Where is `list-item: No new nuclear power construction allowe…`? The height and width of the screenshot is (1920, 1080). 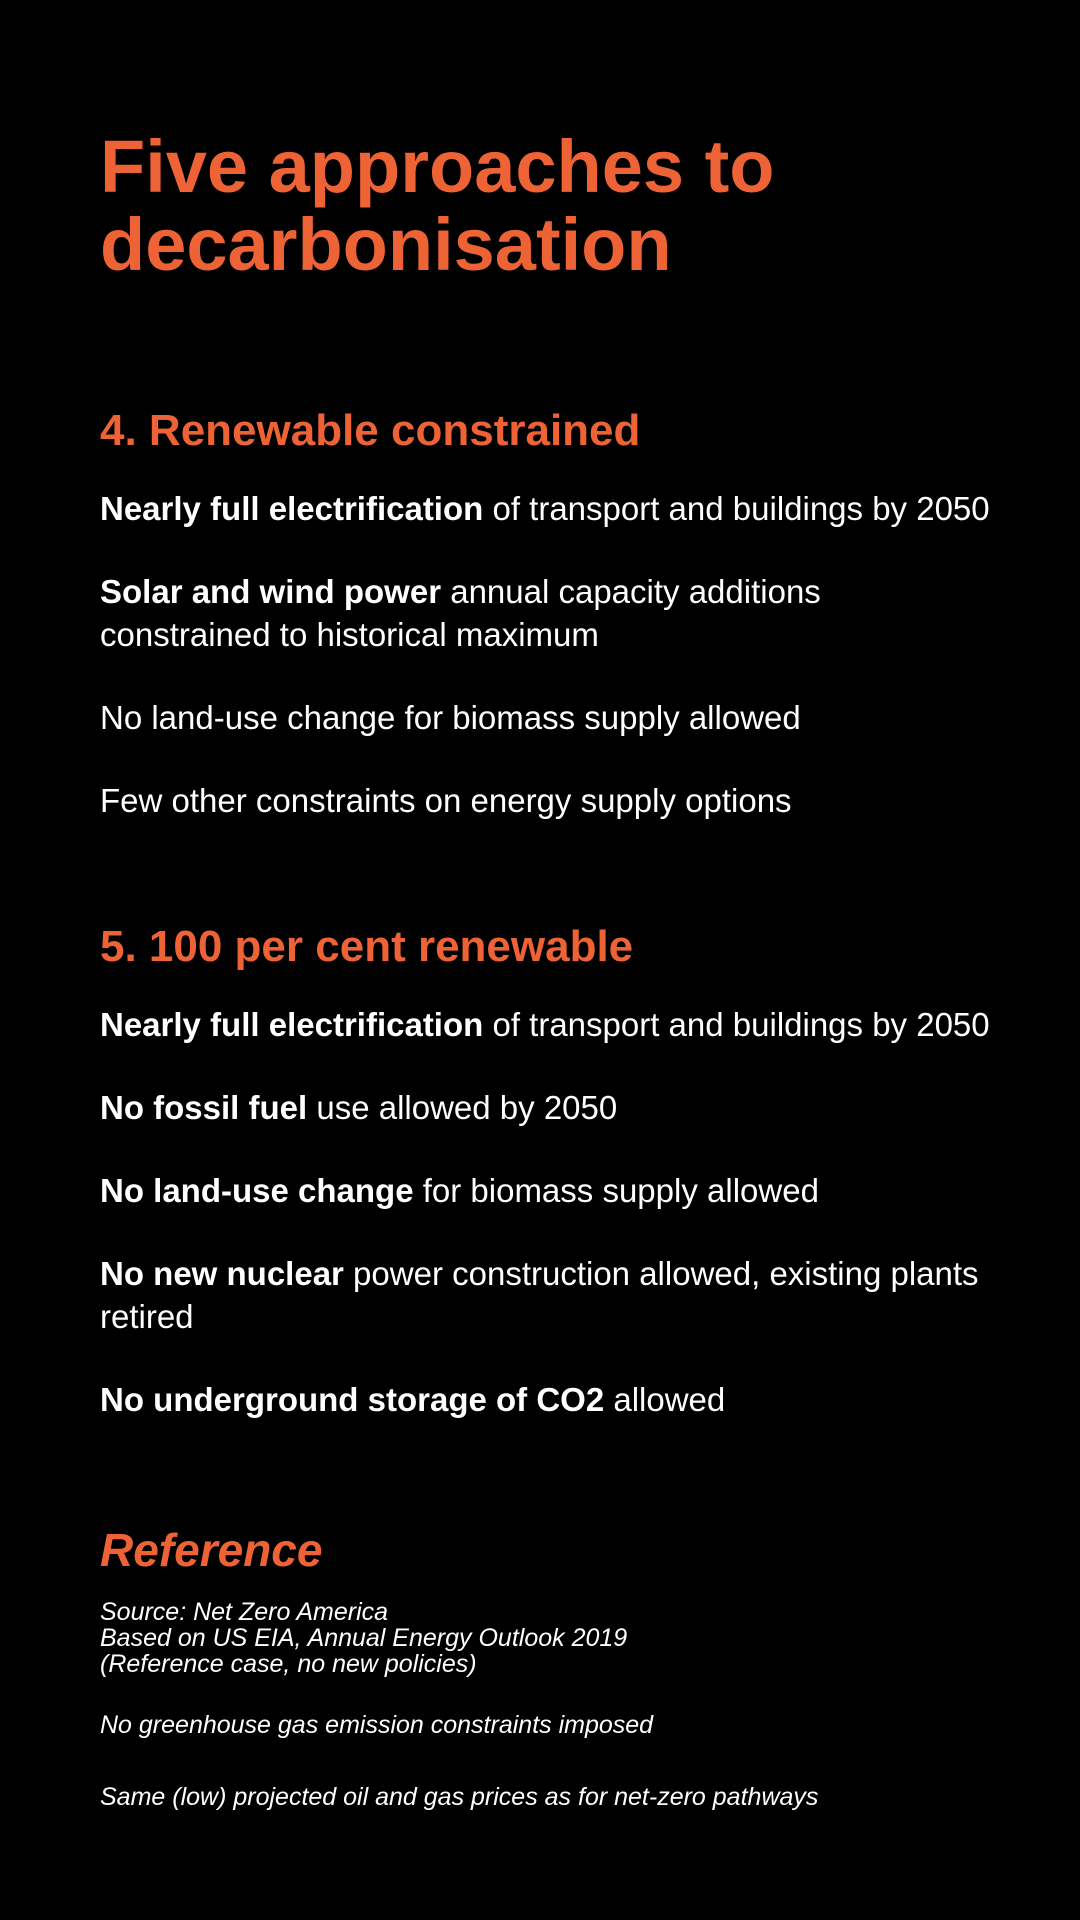 list-item: No new nuclear power construction allowe… is located at coordinates (550, 1295).